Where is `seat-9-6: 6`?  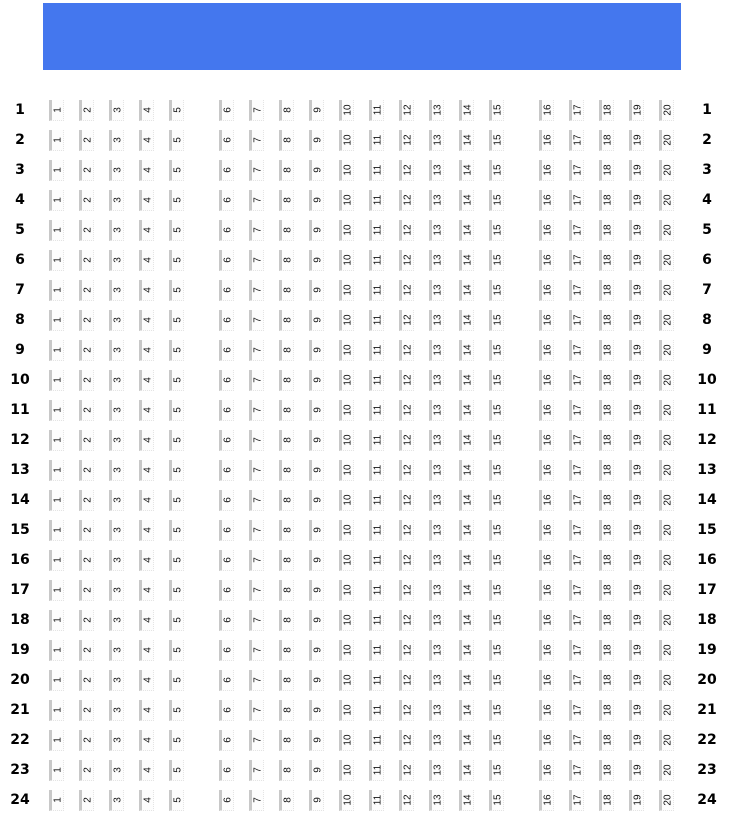
seat-9-6: 6 is located at coordinates (226, 350).